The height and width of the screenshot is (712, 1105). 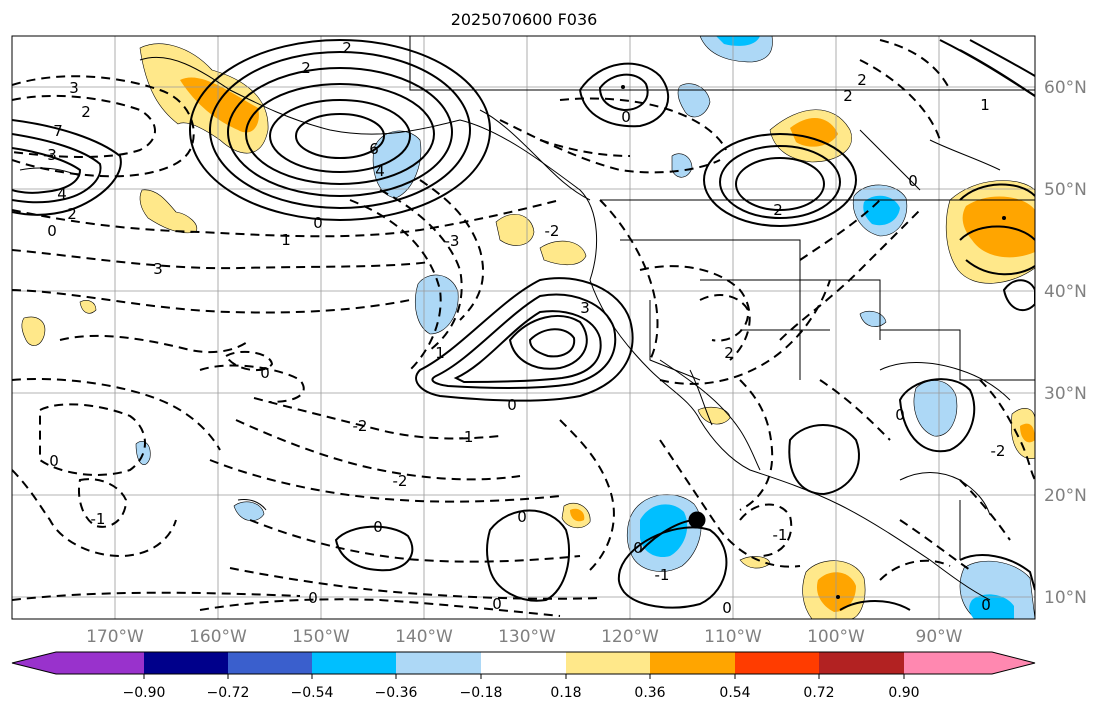 What do you see at coordinates (577, 515) in the screenshot?
I see `shade-positive-11b` at bounding box center [577, 515].